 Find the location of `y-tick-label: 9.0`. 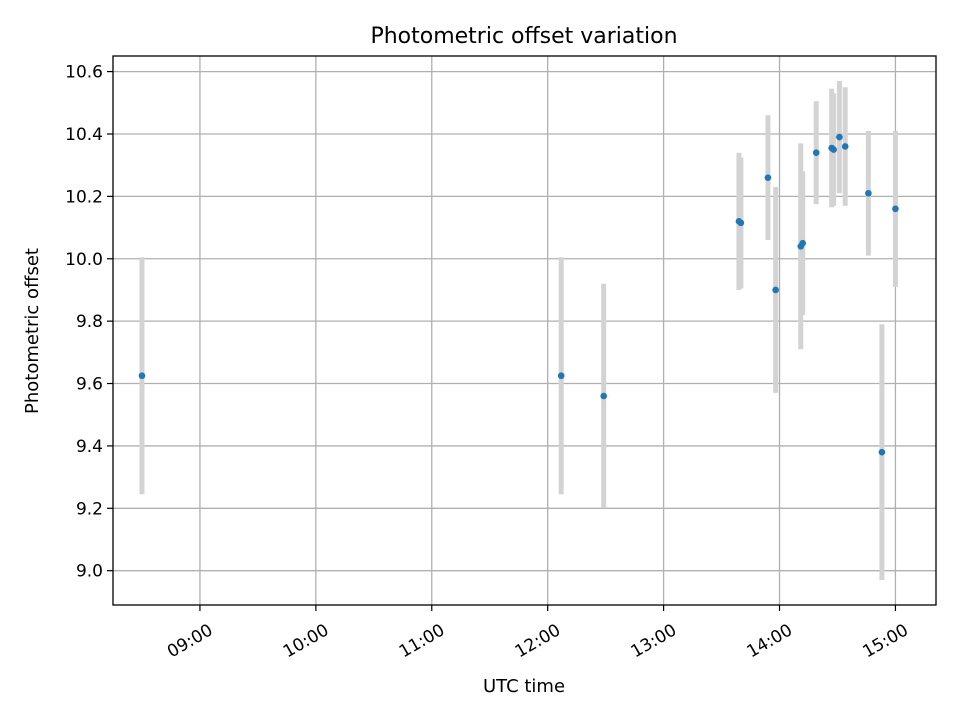

y-tick-label: 9.0 is located at coordinates (89, 572).